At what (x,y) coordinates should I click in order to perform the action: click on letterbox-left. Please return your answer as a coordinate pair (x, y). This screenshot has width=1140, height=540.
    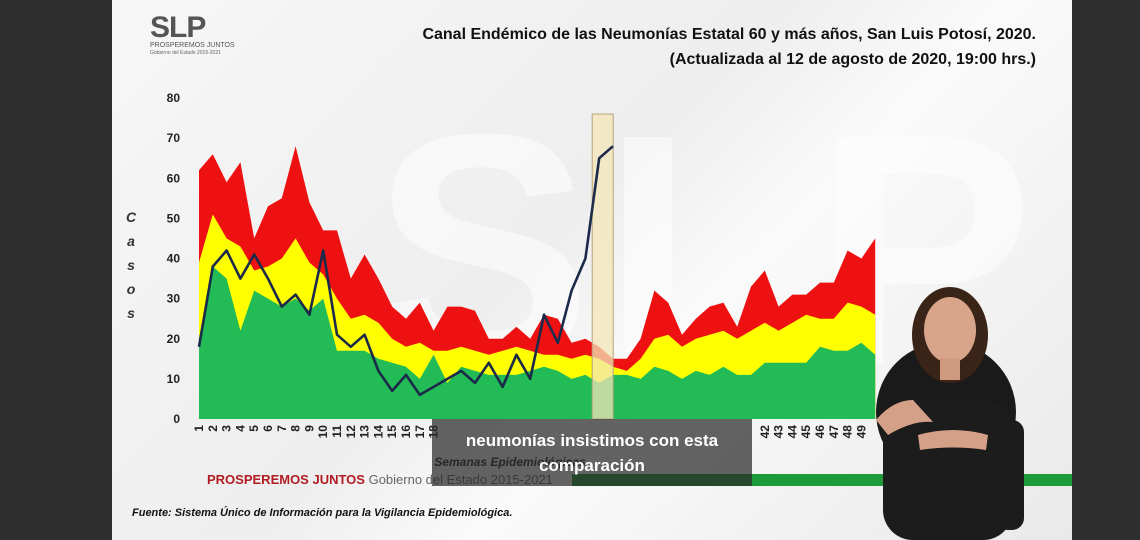
    Looking at the image, I should click on (56, 270).